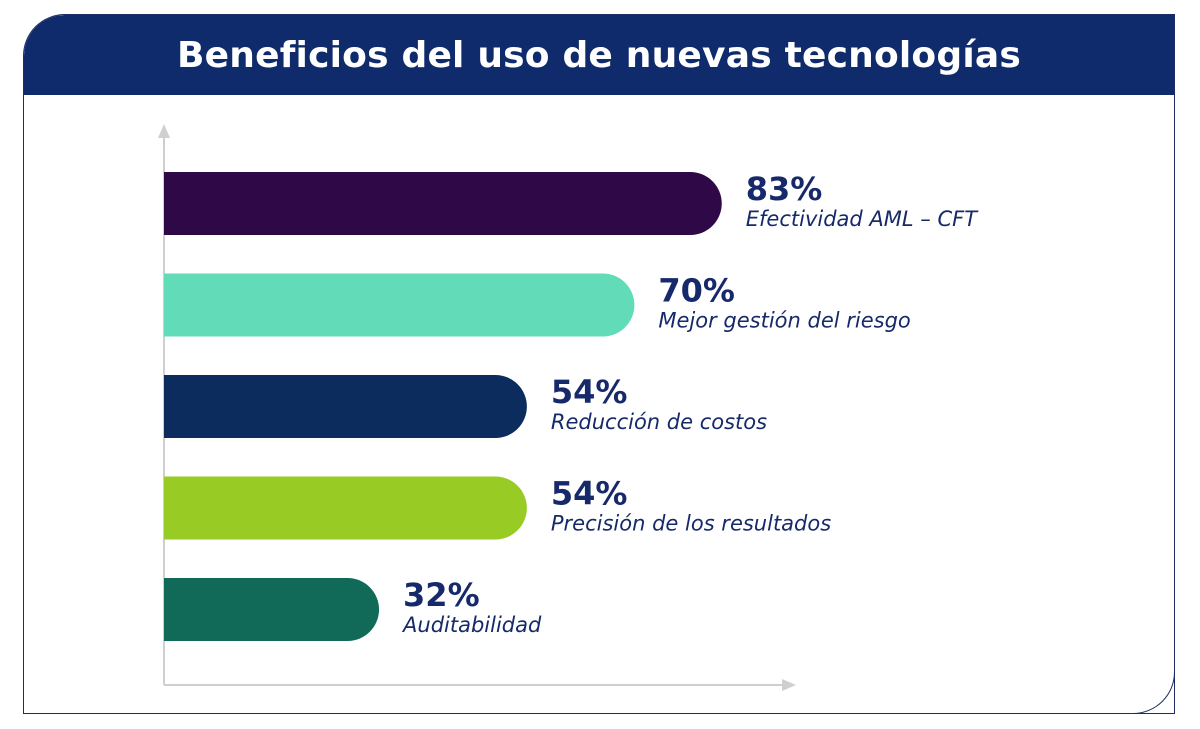 This screenshot has height=729, width=1200. I want to click on bar-category-label-5: Auditabilidad, so click(471, 625).